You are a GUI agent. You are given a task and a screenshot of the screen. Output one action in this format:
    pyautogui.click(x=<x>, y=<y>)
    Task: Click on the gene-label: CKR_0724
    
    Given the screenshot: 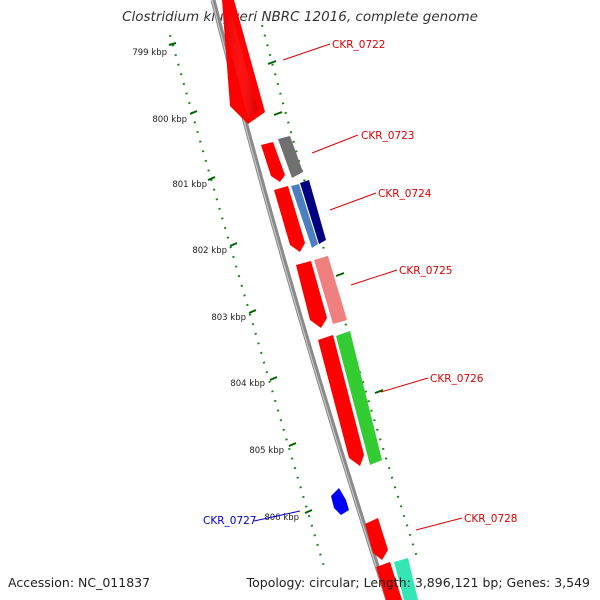 What is the action you would take?
    pyautogui.click(x=405, y=194)
    